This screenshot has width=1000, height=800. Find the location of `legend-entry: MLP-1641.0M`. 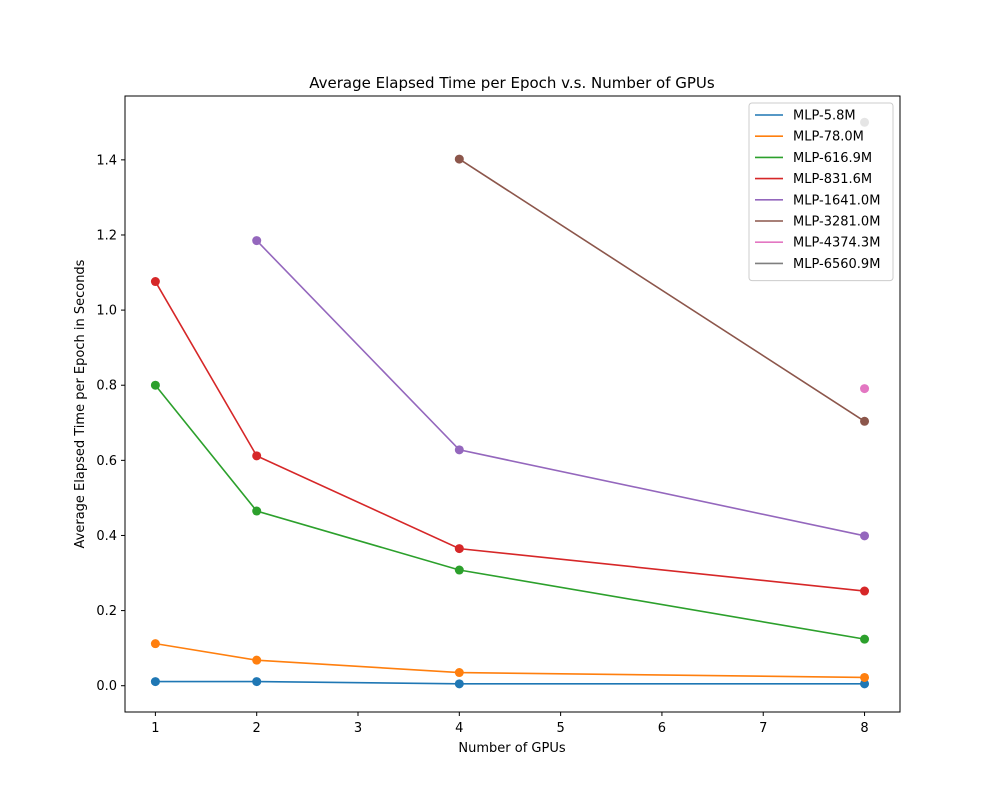

legend-entry: MLP-1641.0M is located at coordinates (836, 200).